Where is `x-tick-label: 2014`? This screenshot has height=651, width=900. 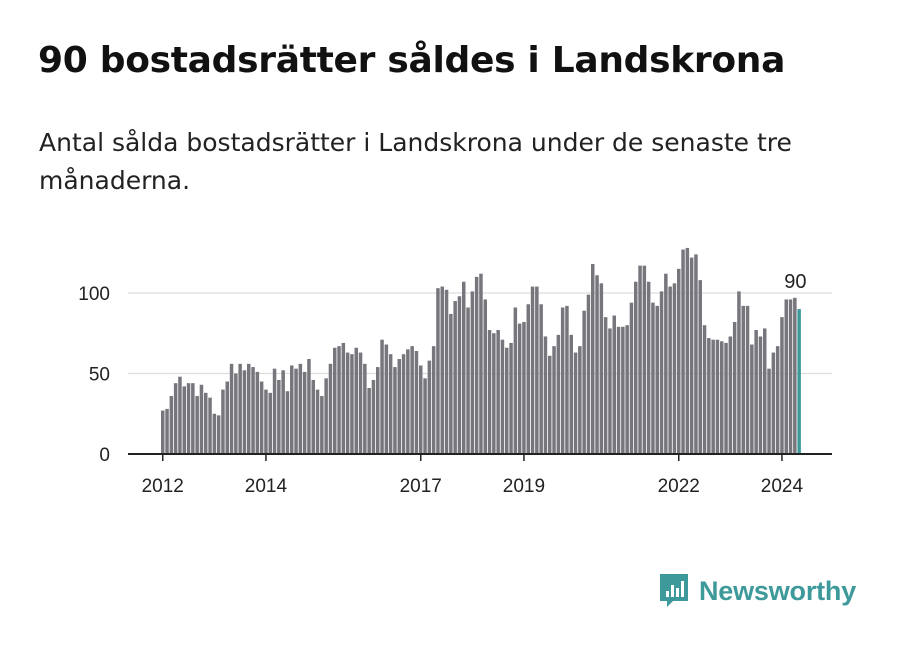
x-tick-label: 2014 is located at coordinates (266, 486).